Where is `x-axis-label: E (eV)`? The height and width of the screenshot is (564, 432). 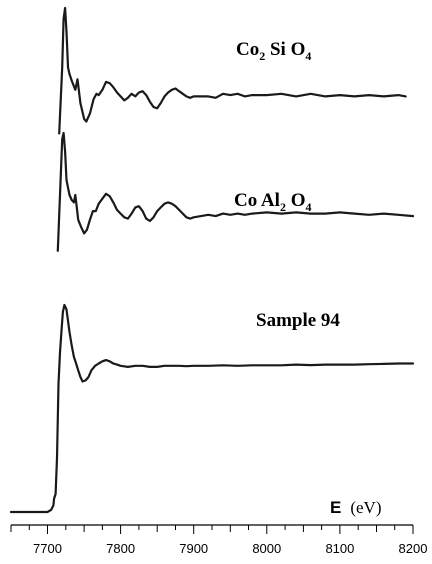 x-axis-label: E (eV) is located at coordinates (356, 507).